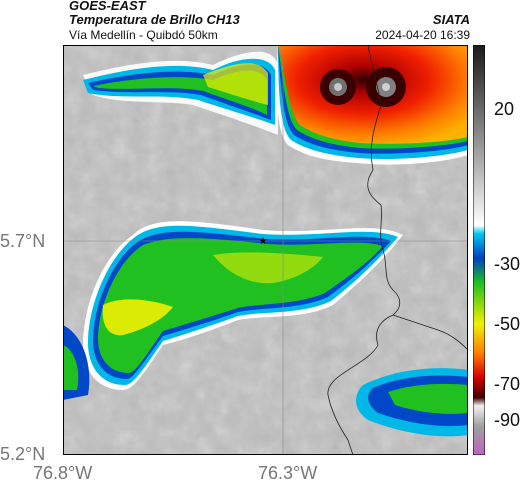 The height and width of the screenshot is (491, 526). Describe the element at coordinates (154, 19) in the screenshot. I see `product-title: Temperatura de Brillo CH13` at that location.